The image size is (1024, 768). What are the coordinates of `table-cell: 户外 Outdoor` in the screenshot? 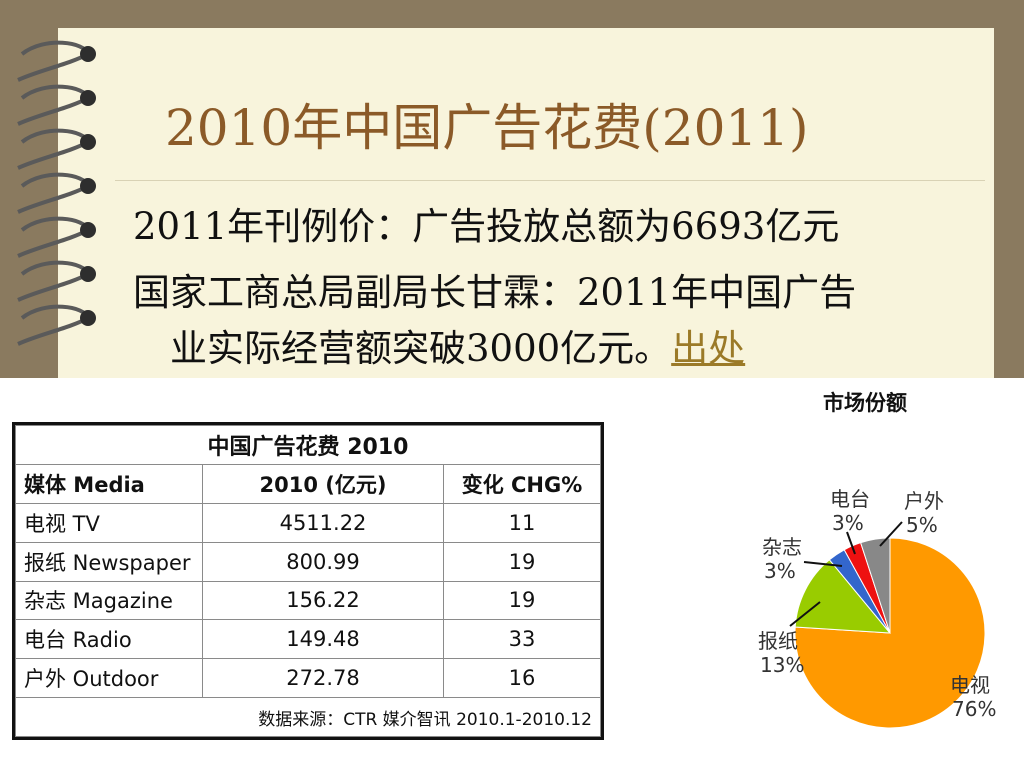 It's located at (109, 678).